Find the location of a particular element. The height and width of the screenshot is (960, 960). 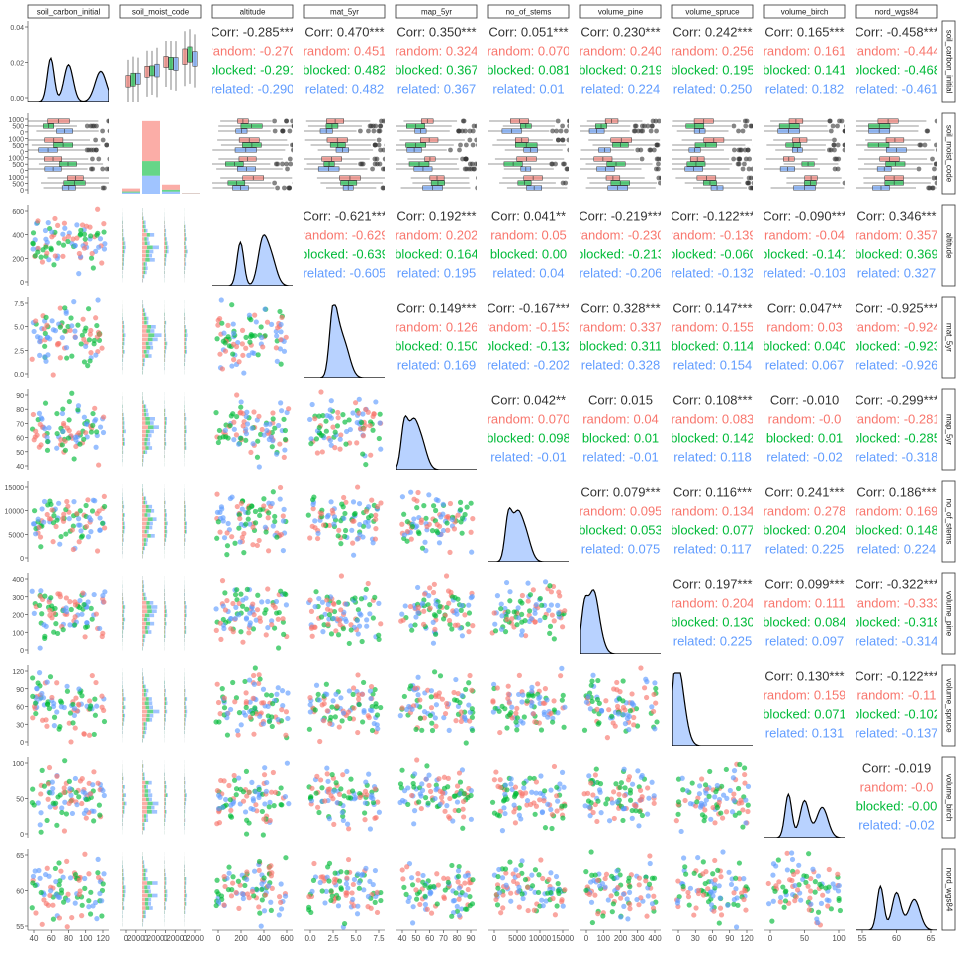

column-strip-altitude: altitude is located at coordinates (252, 11).